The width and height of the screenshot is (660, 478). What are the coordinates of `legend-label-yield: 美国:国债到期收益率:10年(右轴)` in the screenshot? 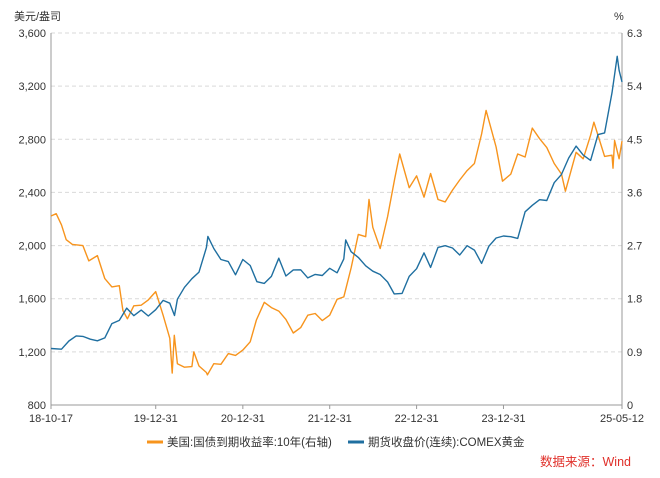 It's located at (249, 442).